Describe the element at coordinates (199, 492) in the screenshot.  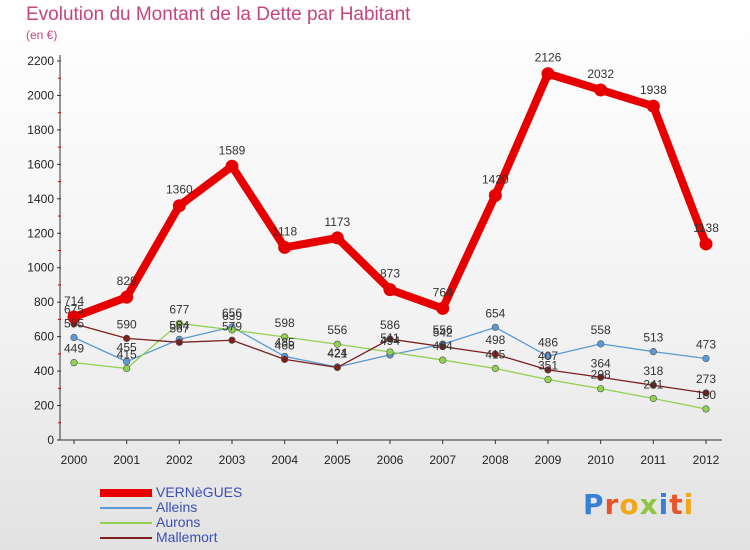
I see `legend-label: VERNèGUES` at that location.